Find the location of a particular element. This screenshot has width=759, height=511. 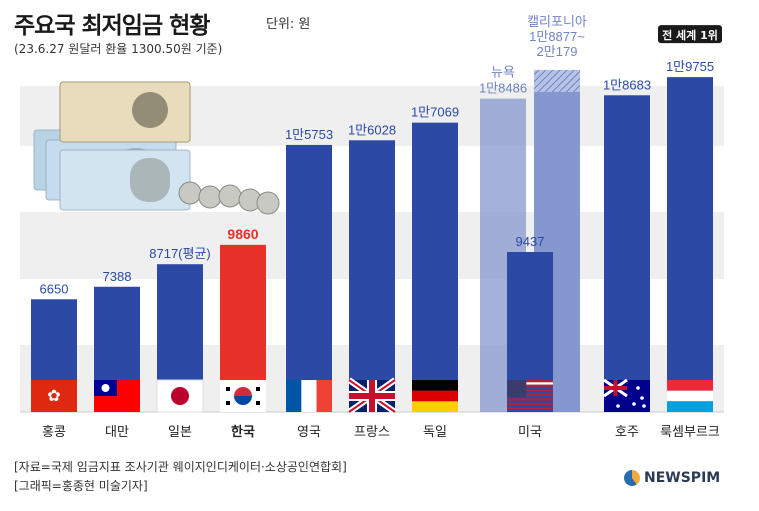

newspim-logo: NEWSPIM is located at coordinates (672, 478).